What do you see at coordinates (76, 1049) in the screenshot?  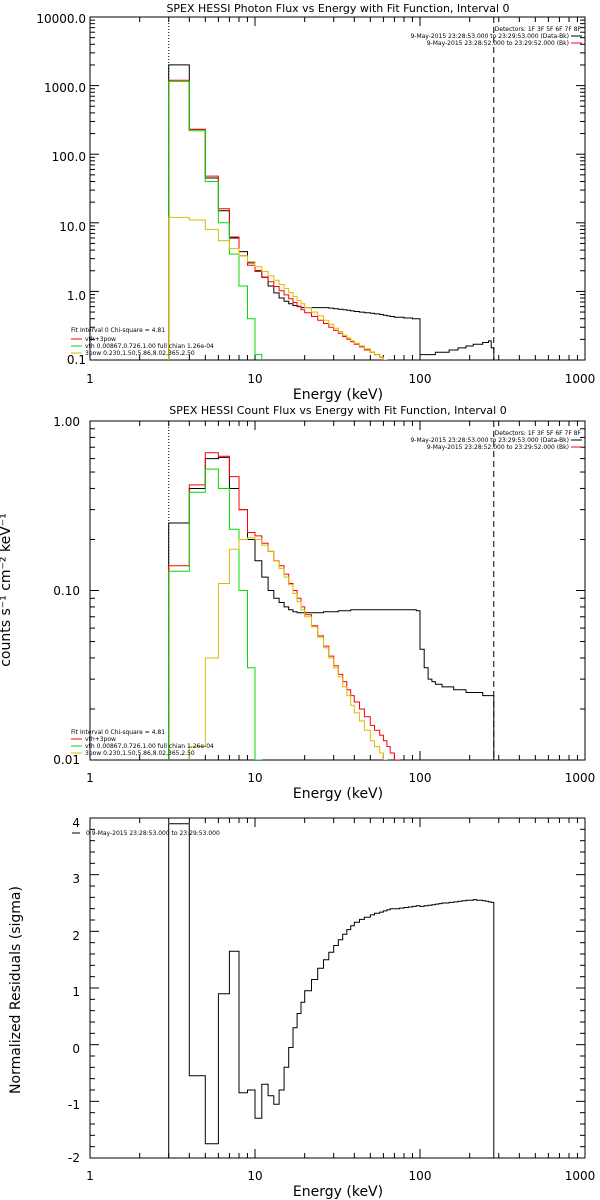 I see `residuals-ytick-0: 0` at bounding box center [76, 1049].